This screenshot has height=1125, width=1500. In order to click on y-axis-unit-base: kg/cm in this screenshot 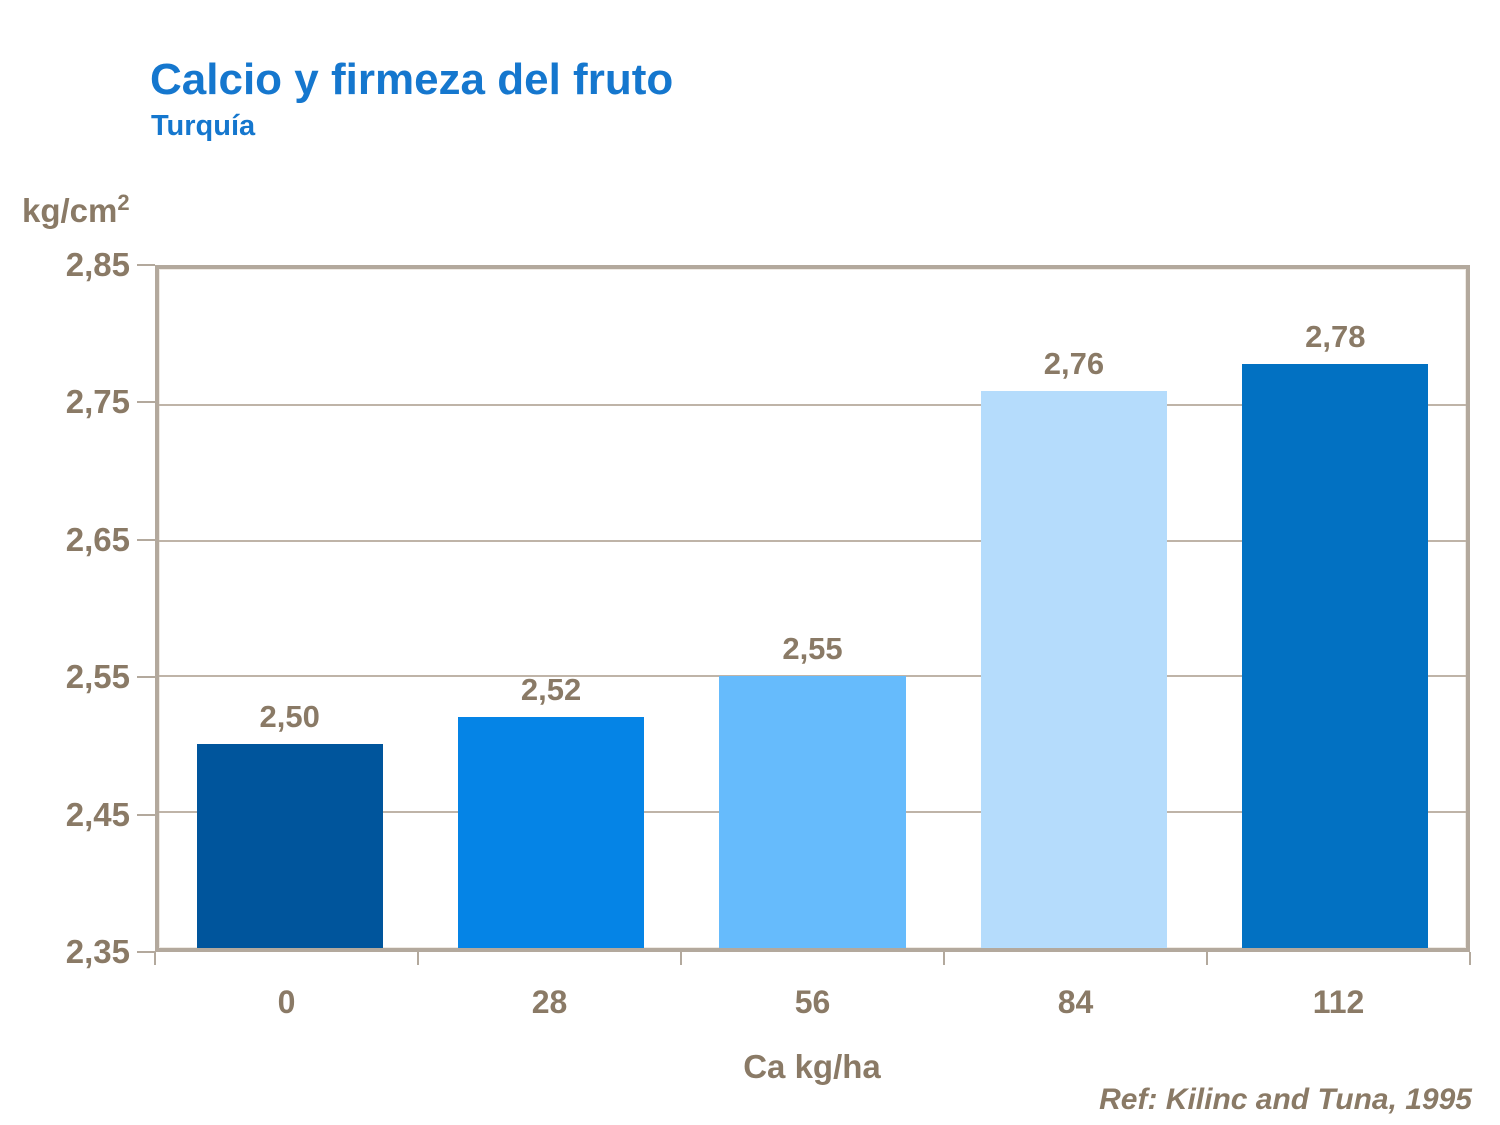, I will do `click(70, 210)`.